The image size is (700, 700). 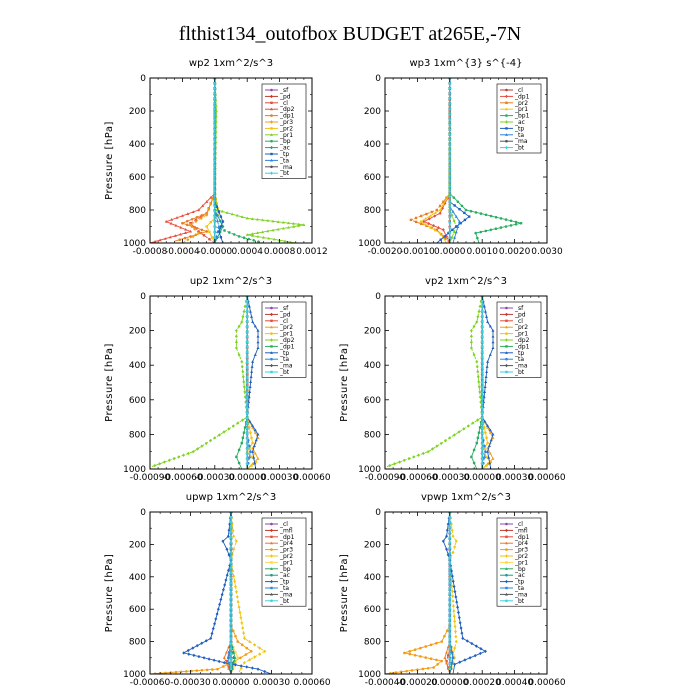 I want to click on legend-label: _sf, so click(x=284, y=90).